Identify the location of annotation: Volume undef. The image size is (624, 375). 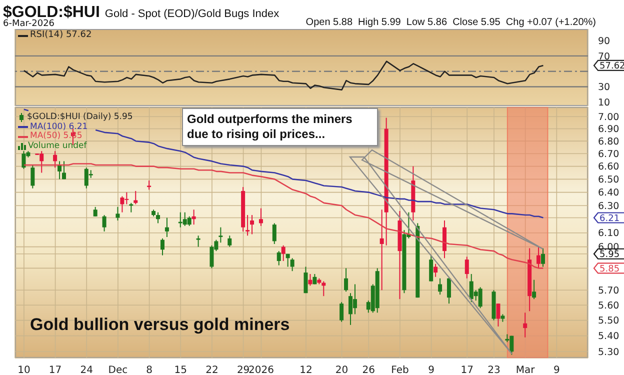
(57, 145).